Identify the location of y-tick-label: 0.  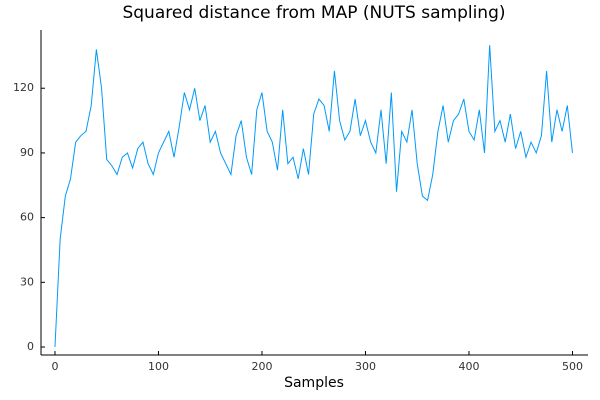
(30, 346).